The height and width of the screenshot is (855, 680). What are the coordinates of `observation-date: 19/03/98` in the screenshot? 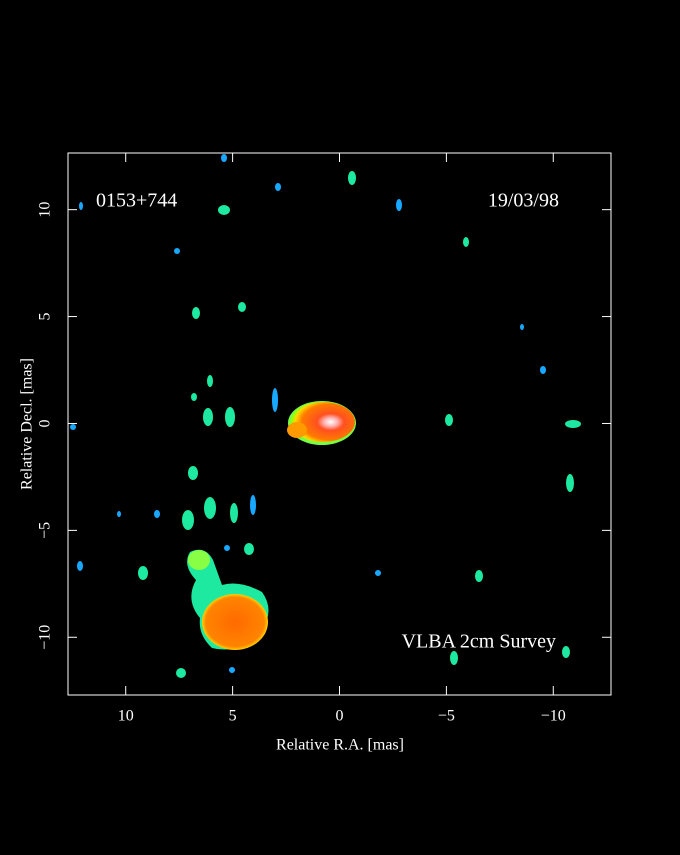 It's located at (523, 201).